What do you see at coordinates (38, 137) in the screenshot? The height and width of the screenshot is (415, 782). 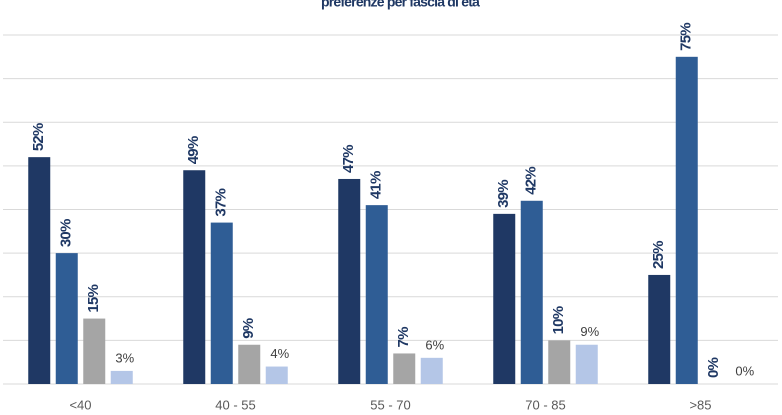 I see `value-label: 52%` at bounding box center [38, 137].